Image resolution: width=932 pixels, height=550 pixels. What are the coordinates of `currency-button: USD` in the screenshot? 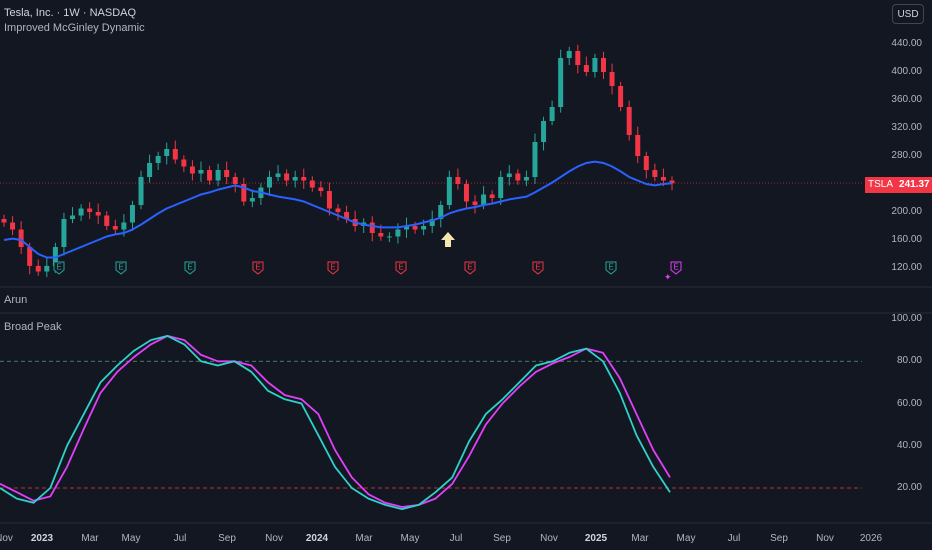 It's located at (908, 14).